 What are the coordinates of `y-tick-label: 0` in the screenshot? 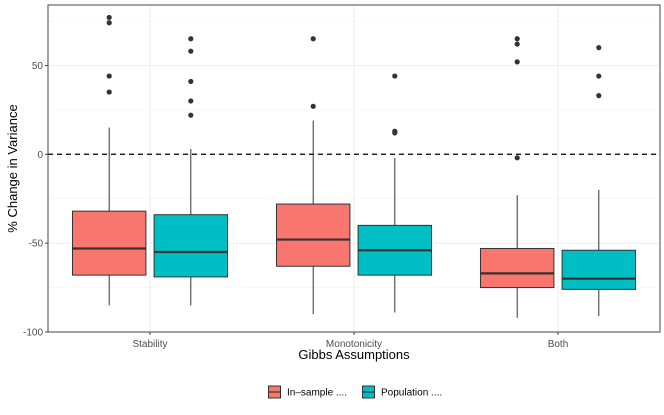 It's located at (40, 155).